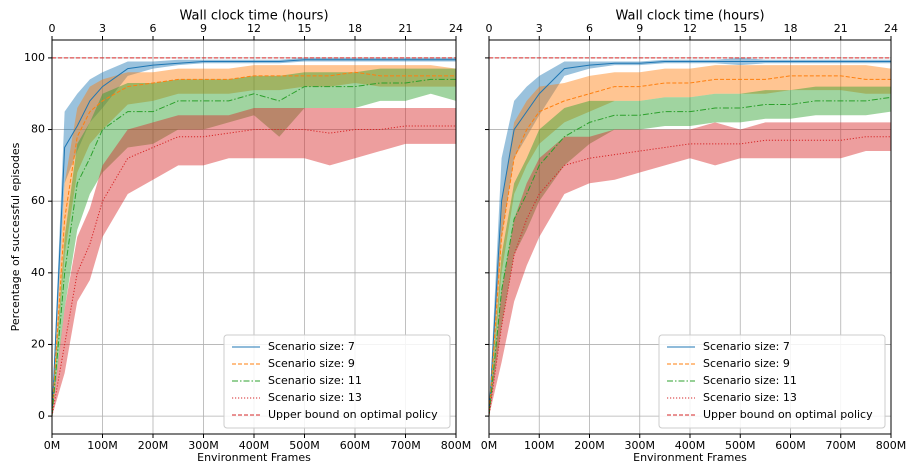 This screenshot has height=464, width=907. What do you see at coordinates (38, 200) in the screenshot?
I see `y-tick-label: 60` at bounding box center [38, 200].